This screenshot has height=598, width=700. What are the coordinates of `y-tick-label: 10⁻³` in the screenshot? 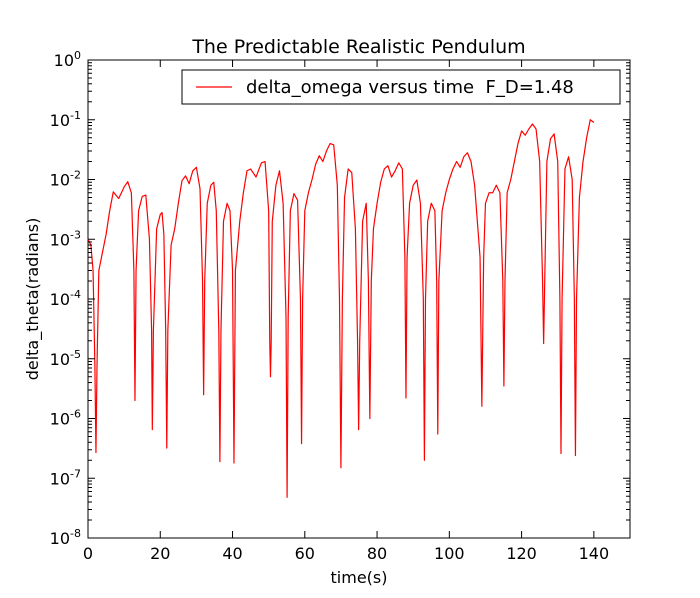 It's located at (65, 238).